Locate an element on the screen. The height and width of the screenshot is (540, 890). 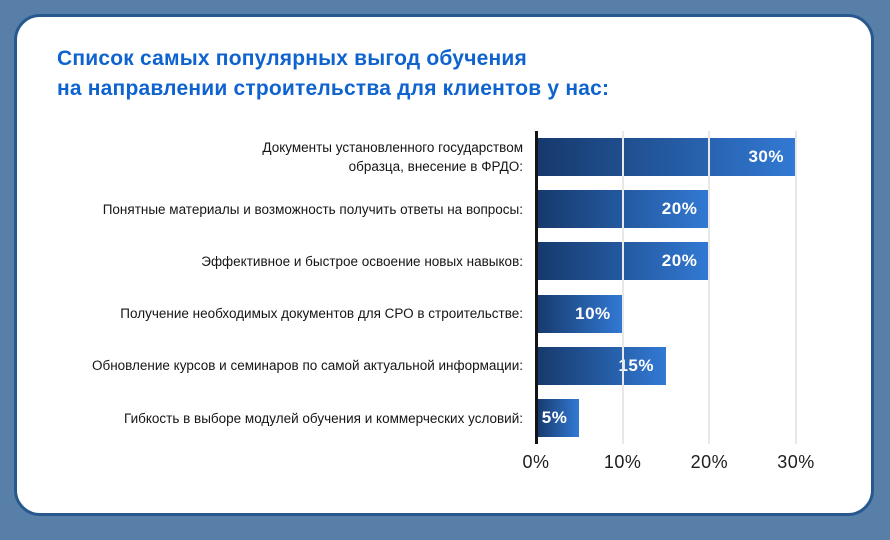
bar-value-label: 15% is located at coordinates (636, 365).